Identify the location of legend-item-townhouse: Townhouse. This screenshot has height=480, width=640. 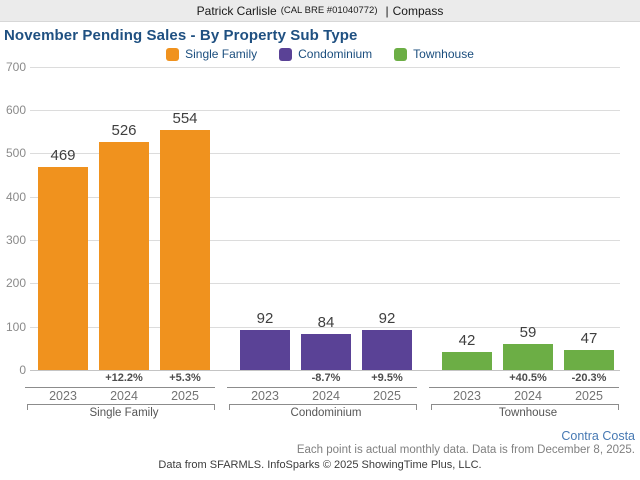
(434, 54).